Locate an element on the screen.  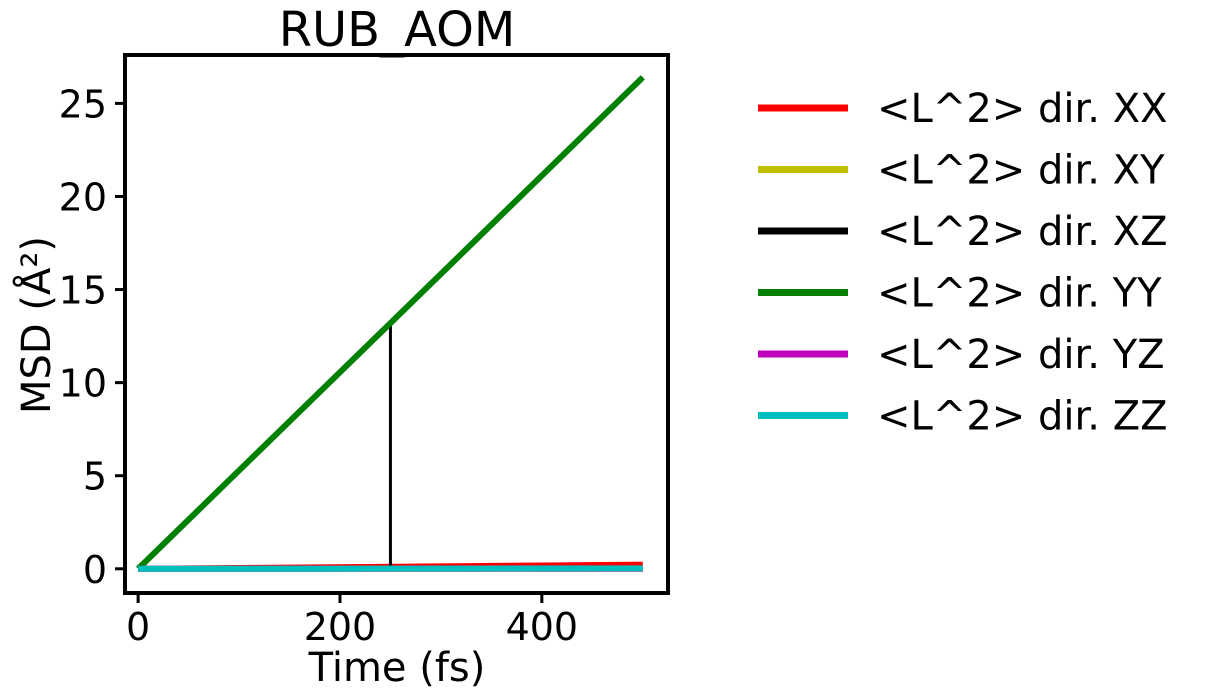
legend-item: <L^2> dir. YY is located at coordinates (960, 294).